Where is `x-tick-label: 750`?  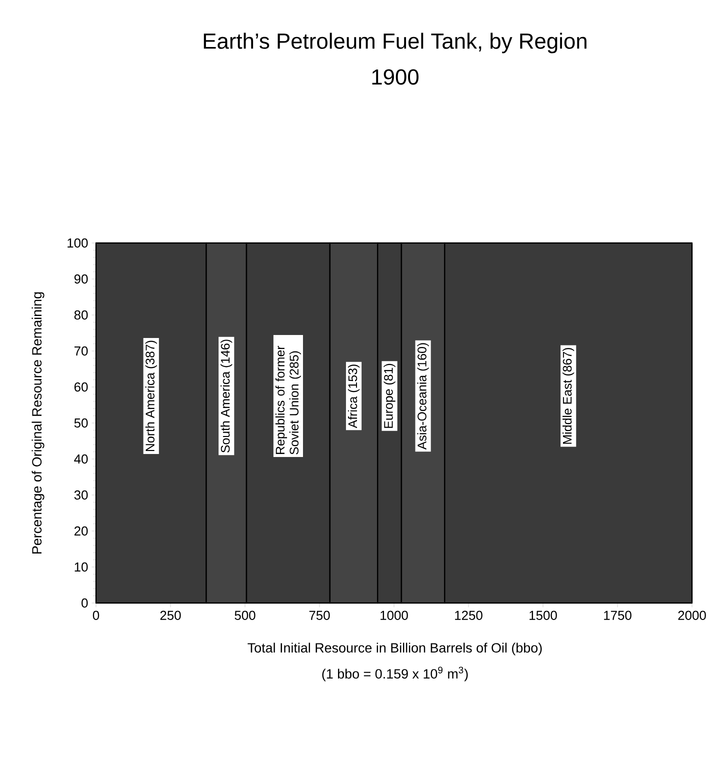
x-tick-label: 750 is located at coordinates (319, 615).